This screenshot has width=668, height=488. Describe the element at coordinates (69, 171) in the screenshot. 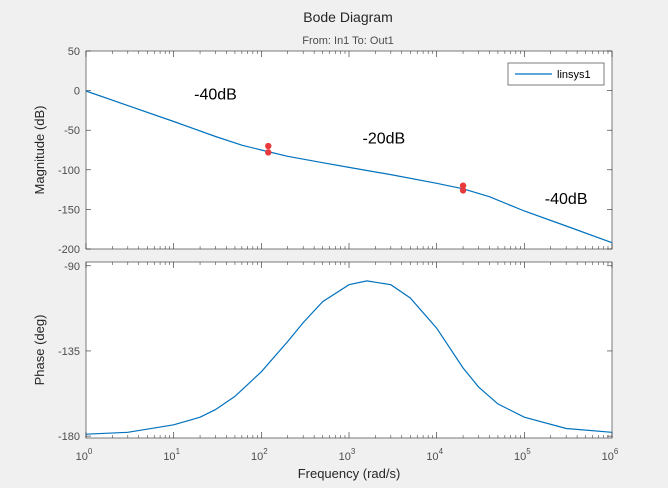

I see `mag-ytick-label: -100` at that location.